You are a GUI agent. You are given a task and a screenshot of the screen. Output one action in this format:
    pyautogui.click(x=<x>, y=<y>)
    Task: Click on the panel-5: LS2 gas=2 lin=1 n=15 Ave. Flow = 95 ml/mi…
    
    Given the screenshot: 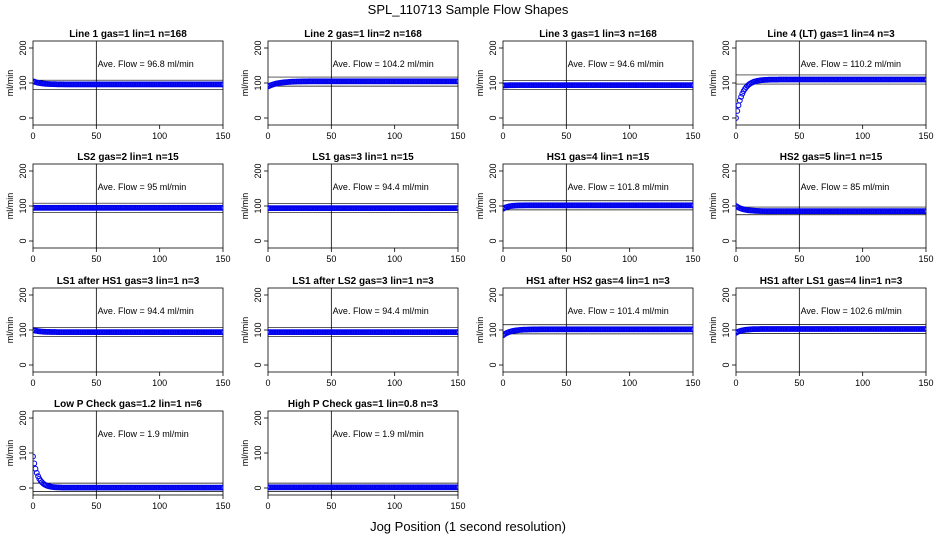 What is the action you would take?
    pyautogui.click(x=118, y=208)
    